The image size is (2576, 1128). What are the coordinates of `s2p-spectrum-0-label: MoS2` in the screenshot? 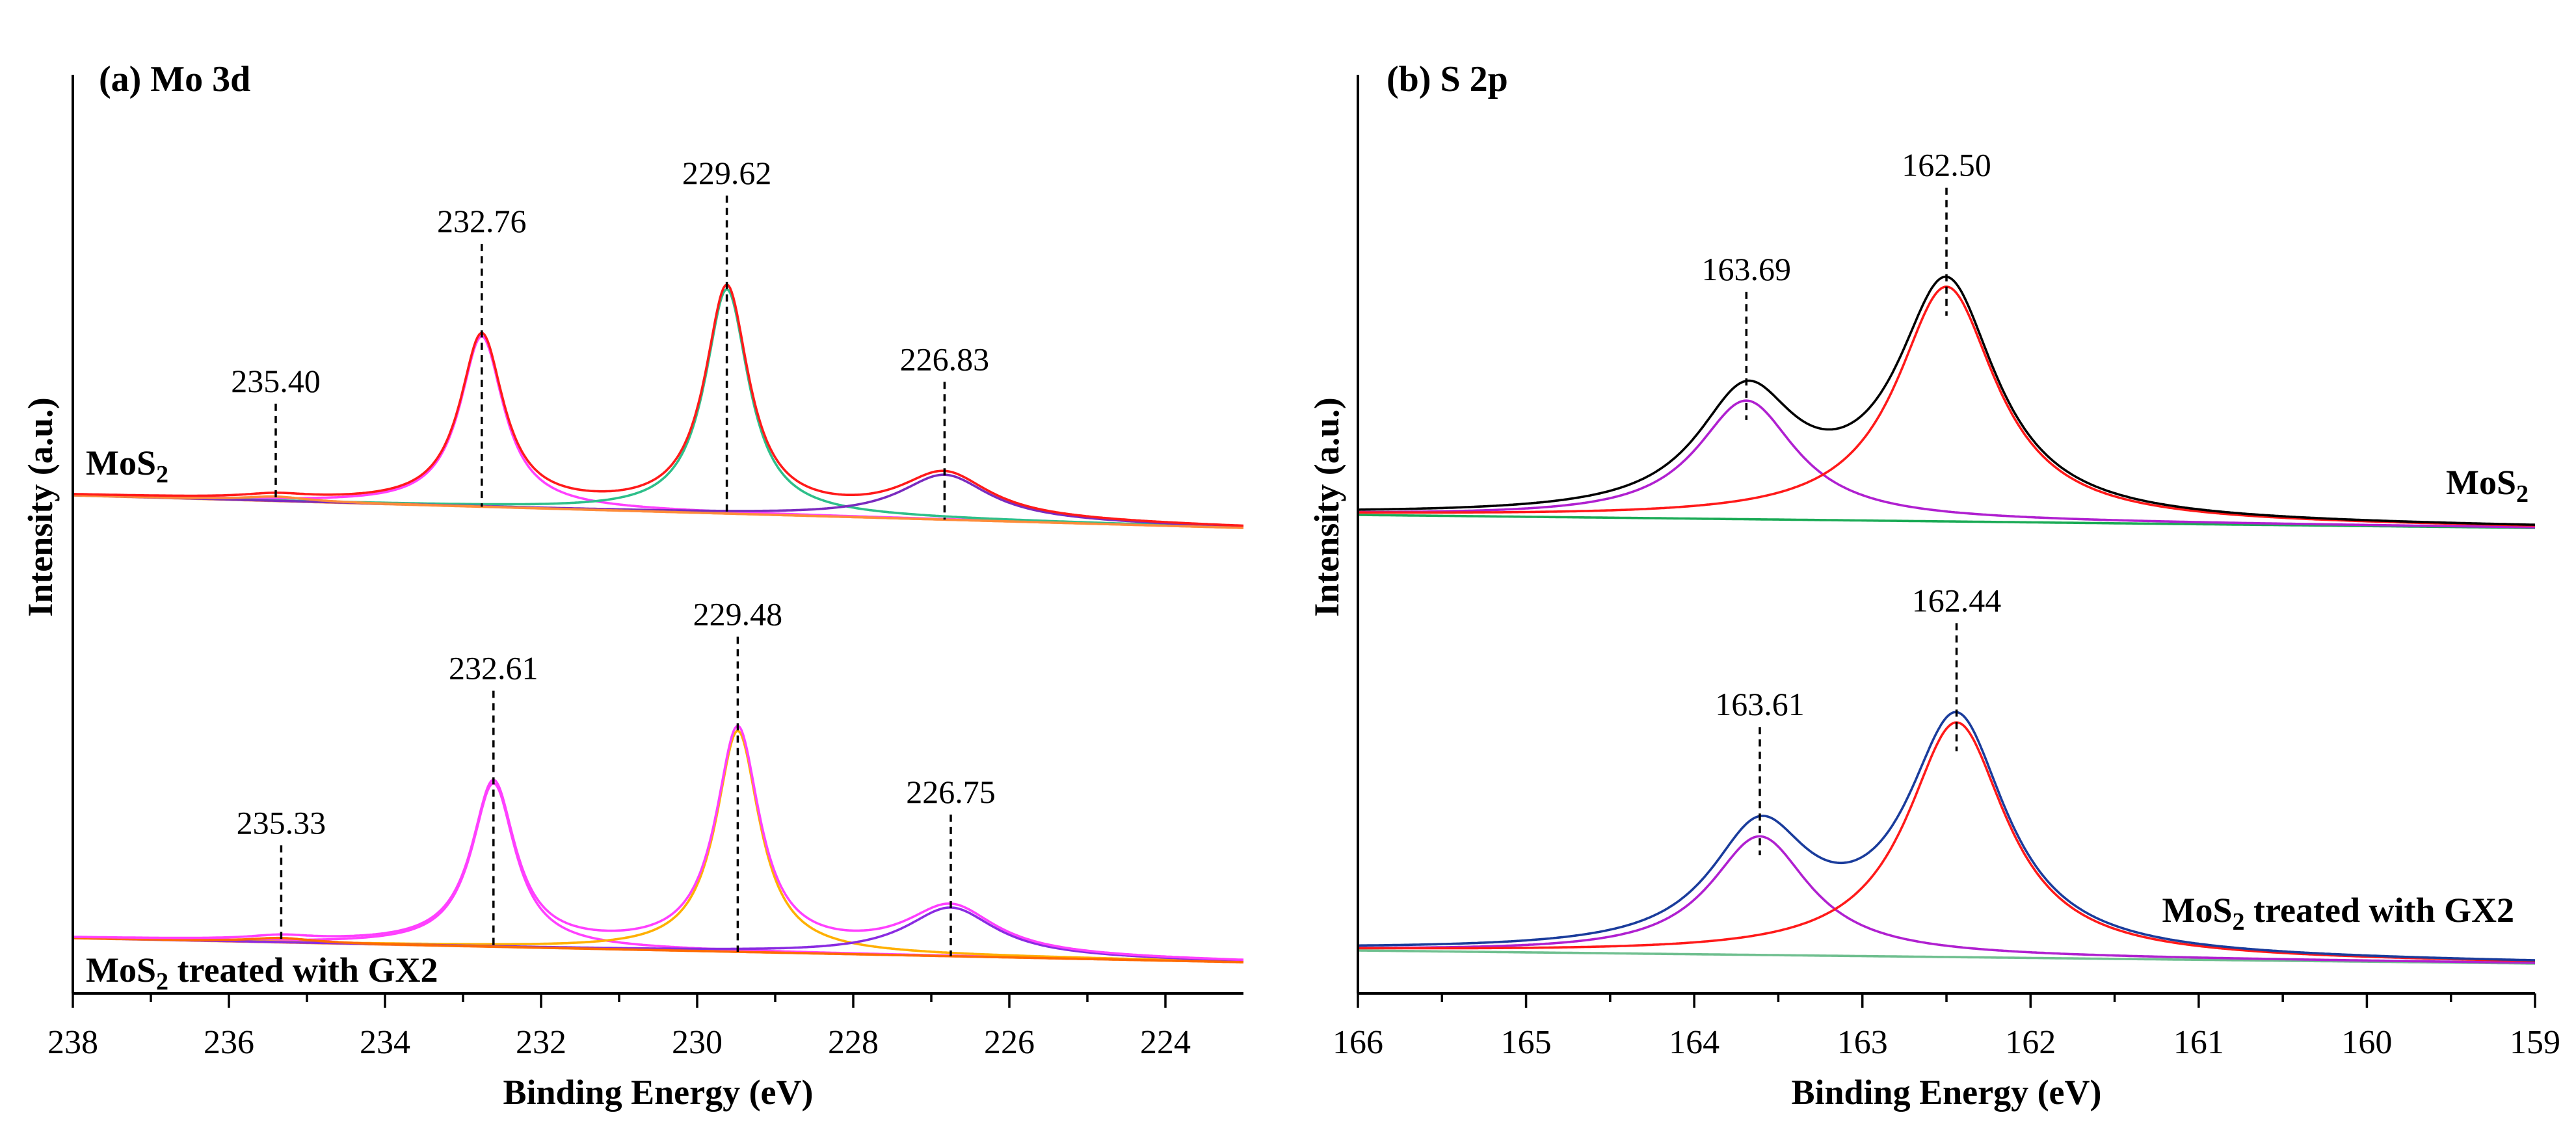 It's located at (2487, 485).